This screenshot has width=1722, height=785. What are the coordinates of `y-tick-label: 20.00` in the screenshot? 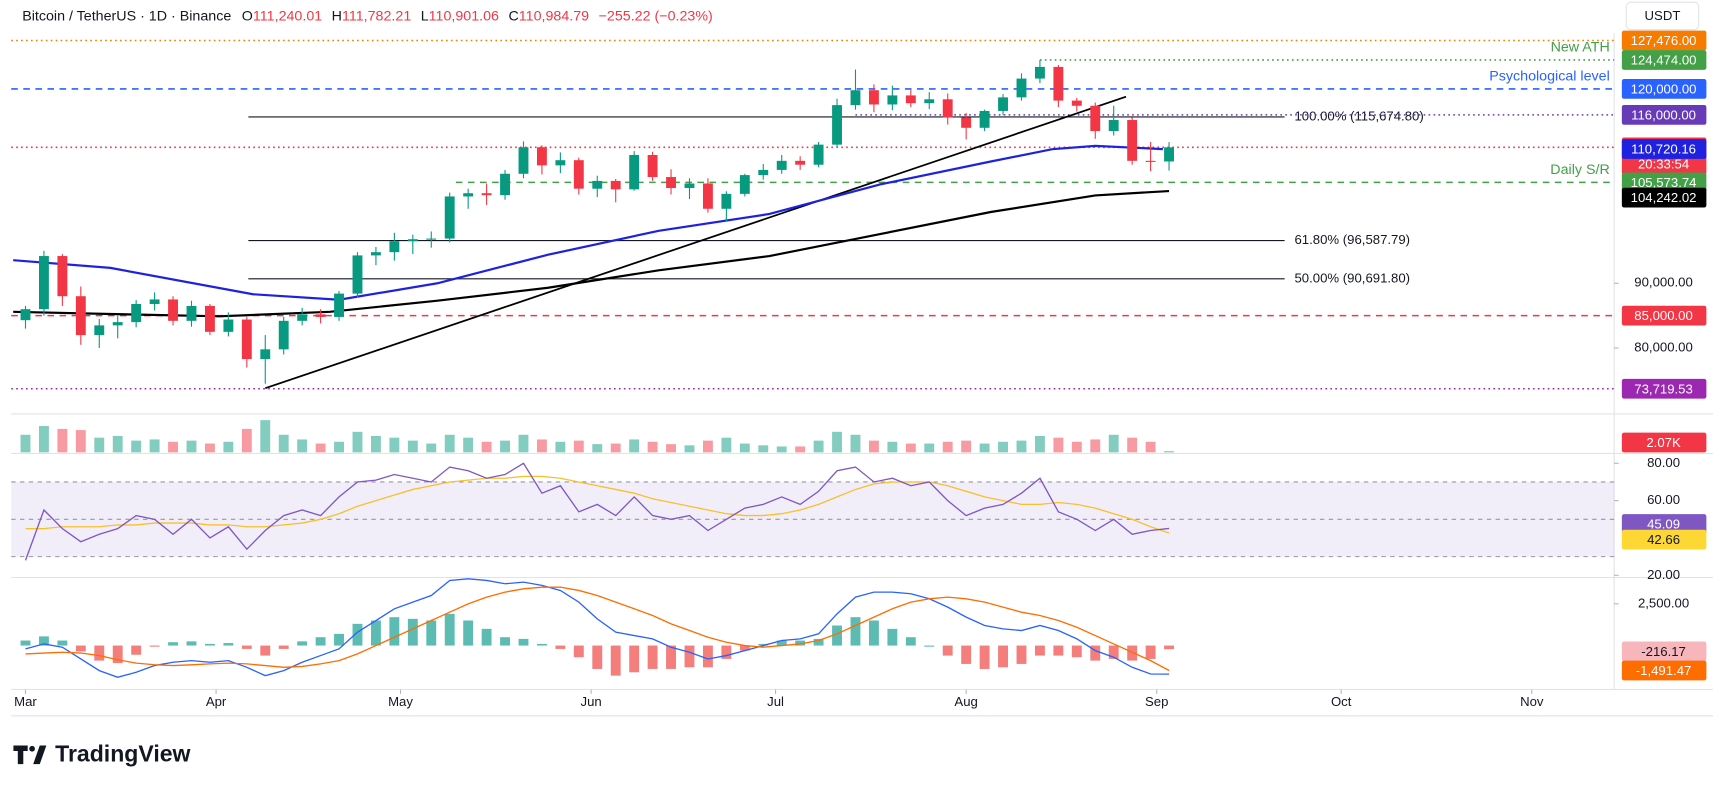 It's located at (1663, 574).